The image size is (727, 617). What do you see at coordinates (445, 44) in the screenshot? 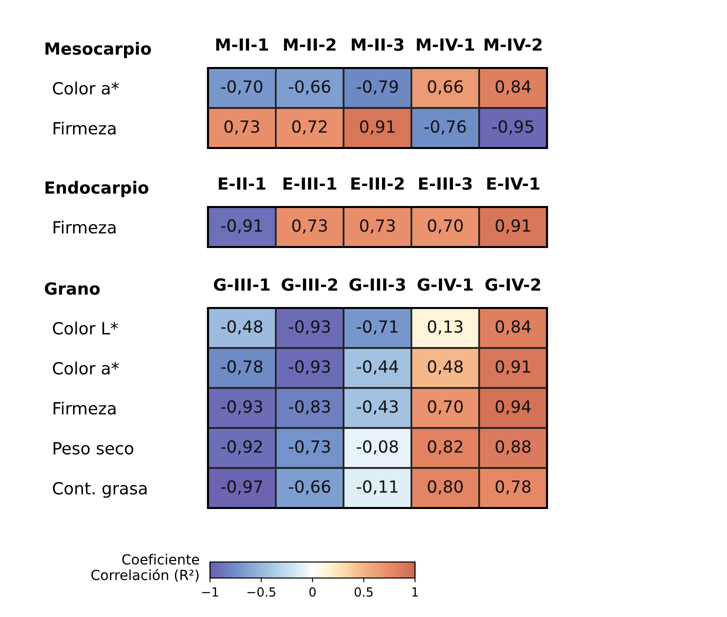
I see `x-tick-label: M-IV-1` at bounding box center [445, 44].